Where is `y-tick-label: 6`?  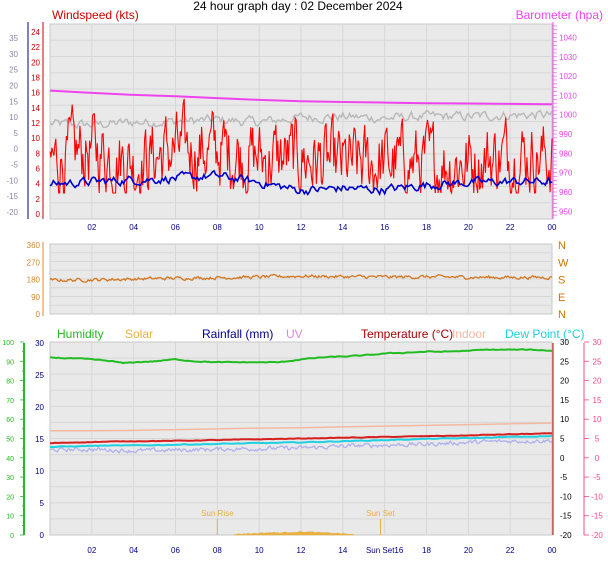 y-tick-label: 6 is located at coordinates (38, 169).